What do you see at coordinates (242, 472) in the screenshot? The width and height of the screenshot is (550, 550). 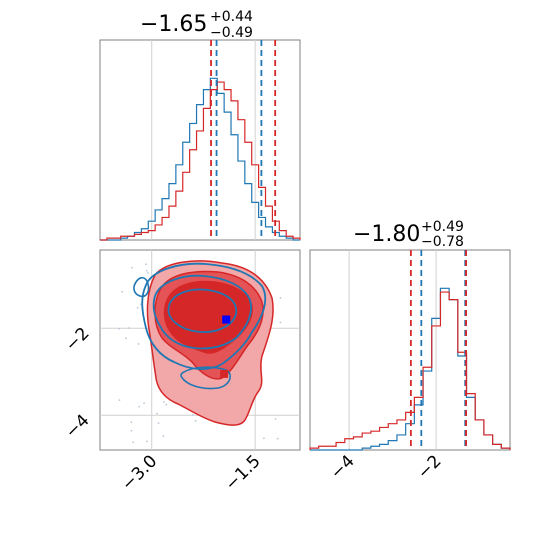 I see `x-tick-label: −1.5` at bounding box center [242, 472].